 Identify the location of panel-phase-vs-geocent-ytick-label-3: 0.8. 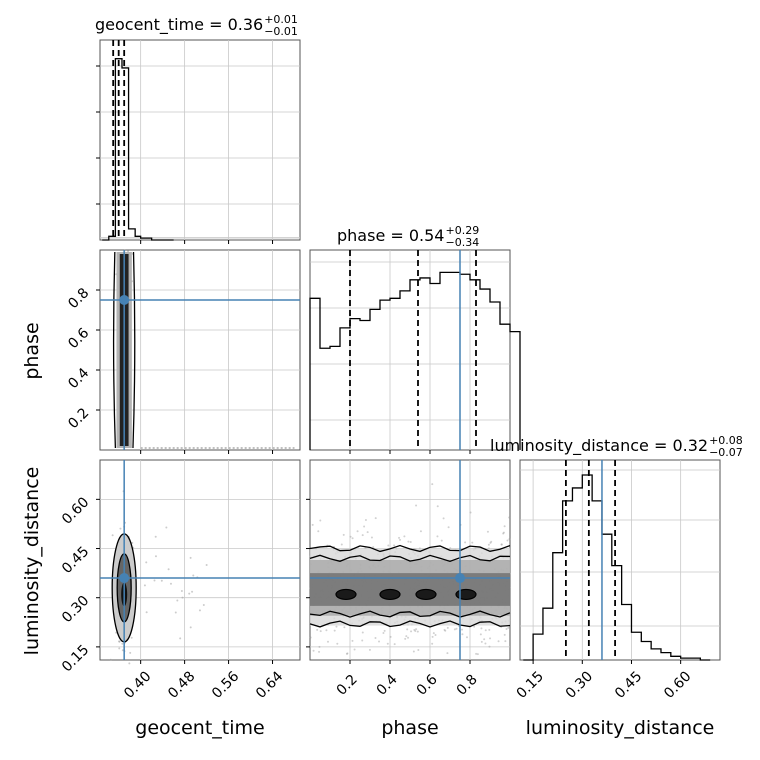
(78, 298).